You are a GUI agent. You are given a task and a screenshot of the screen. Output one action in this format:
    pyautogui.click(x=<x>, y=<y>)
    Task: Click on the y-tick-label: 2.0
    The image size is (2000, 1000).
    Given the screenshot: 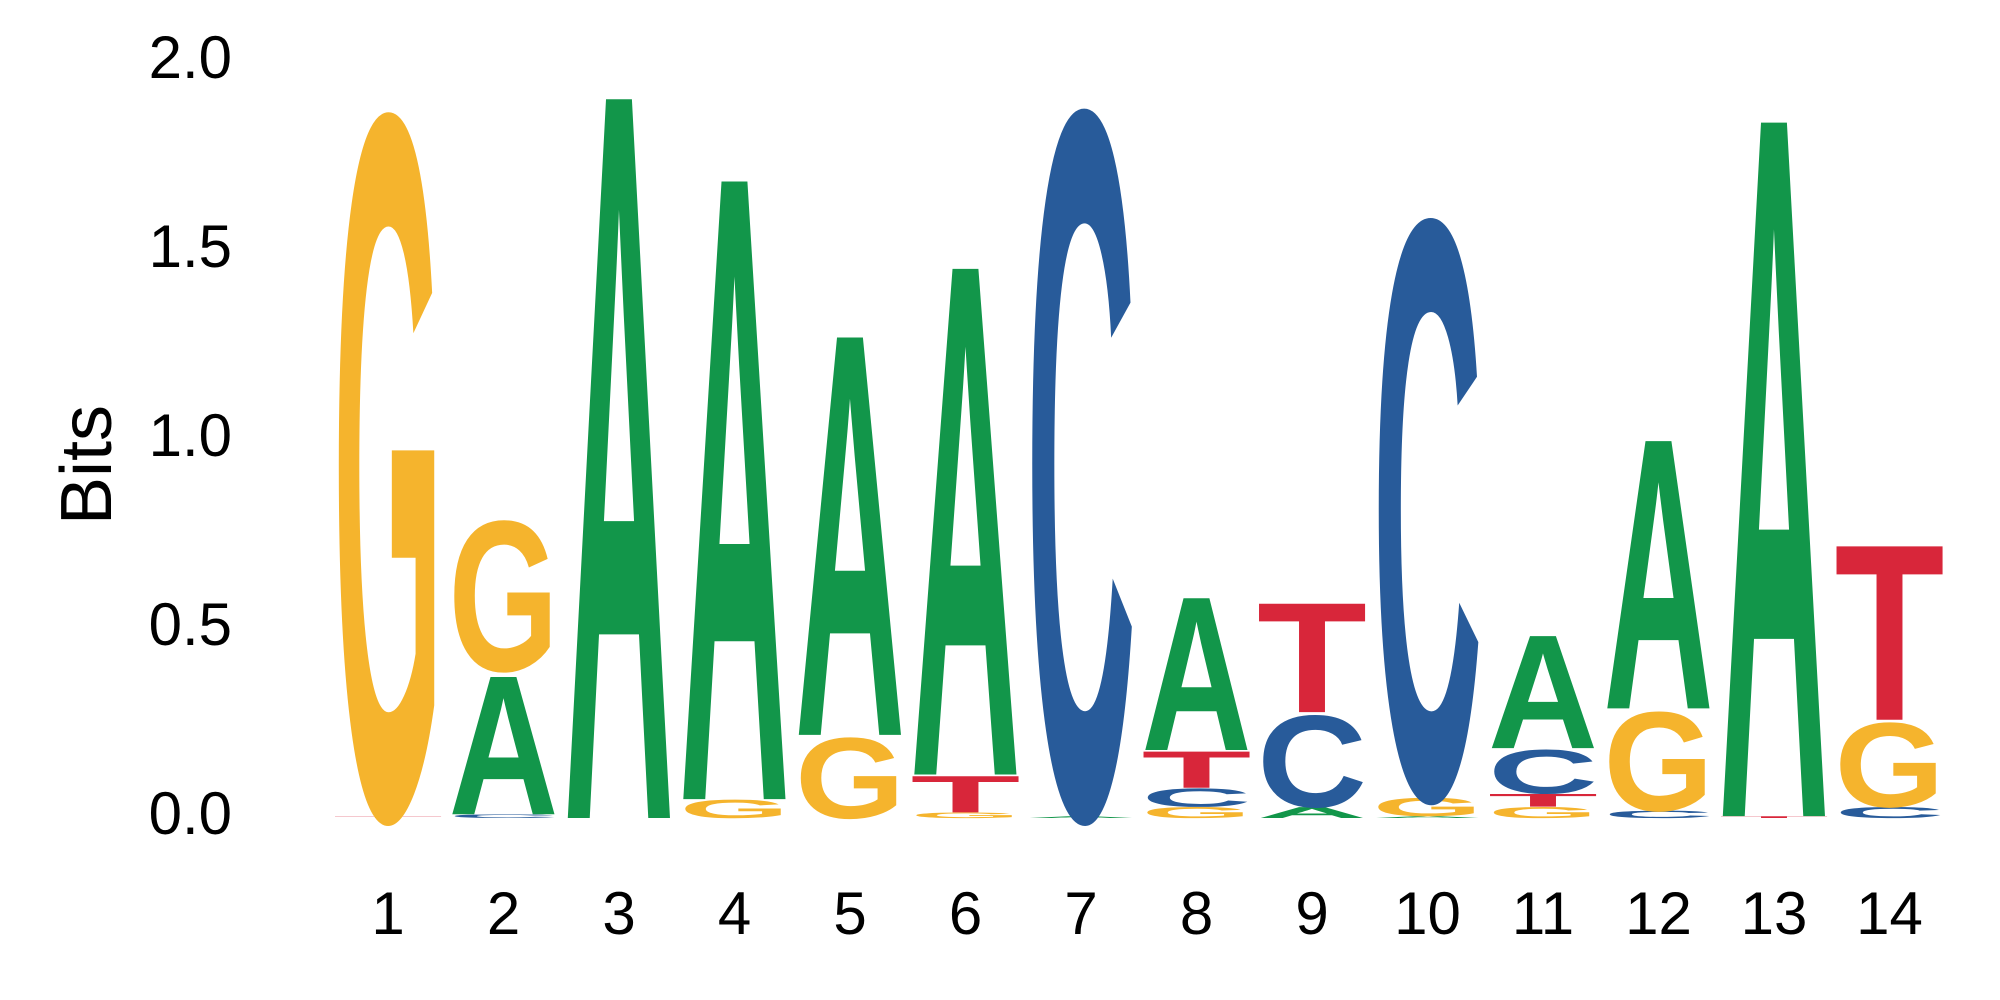 What is the action you would take?
    pyautogui.click(x=190, y=57)
    